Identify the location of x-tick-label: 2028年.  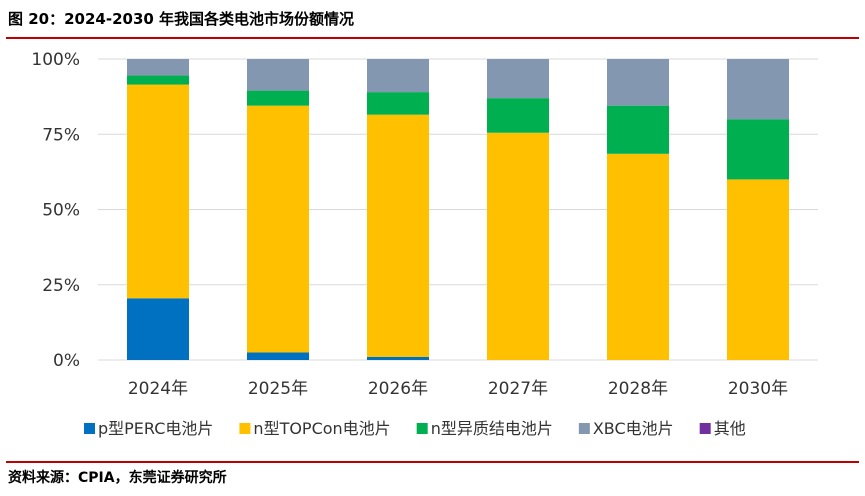
(638, 389).